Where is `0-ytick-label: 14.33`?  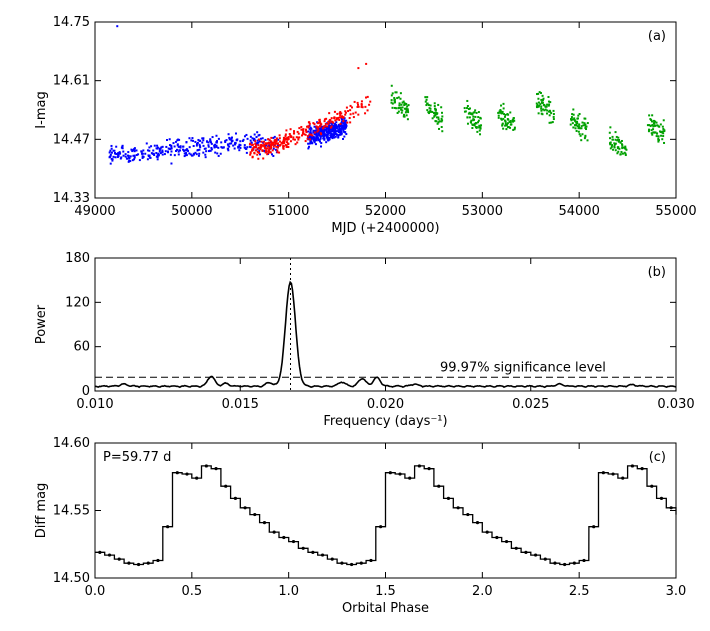 0-ytick-label: 14.33 is located at coordinates (71, 198).